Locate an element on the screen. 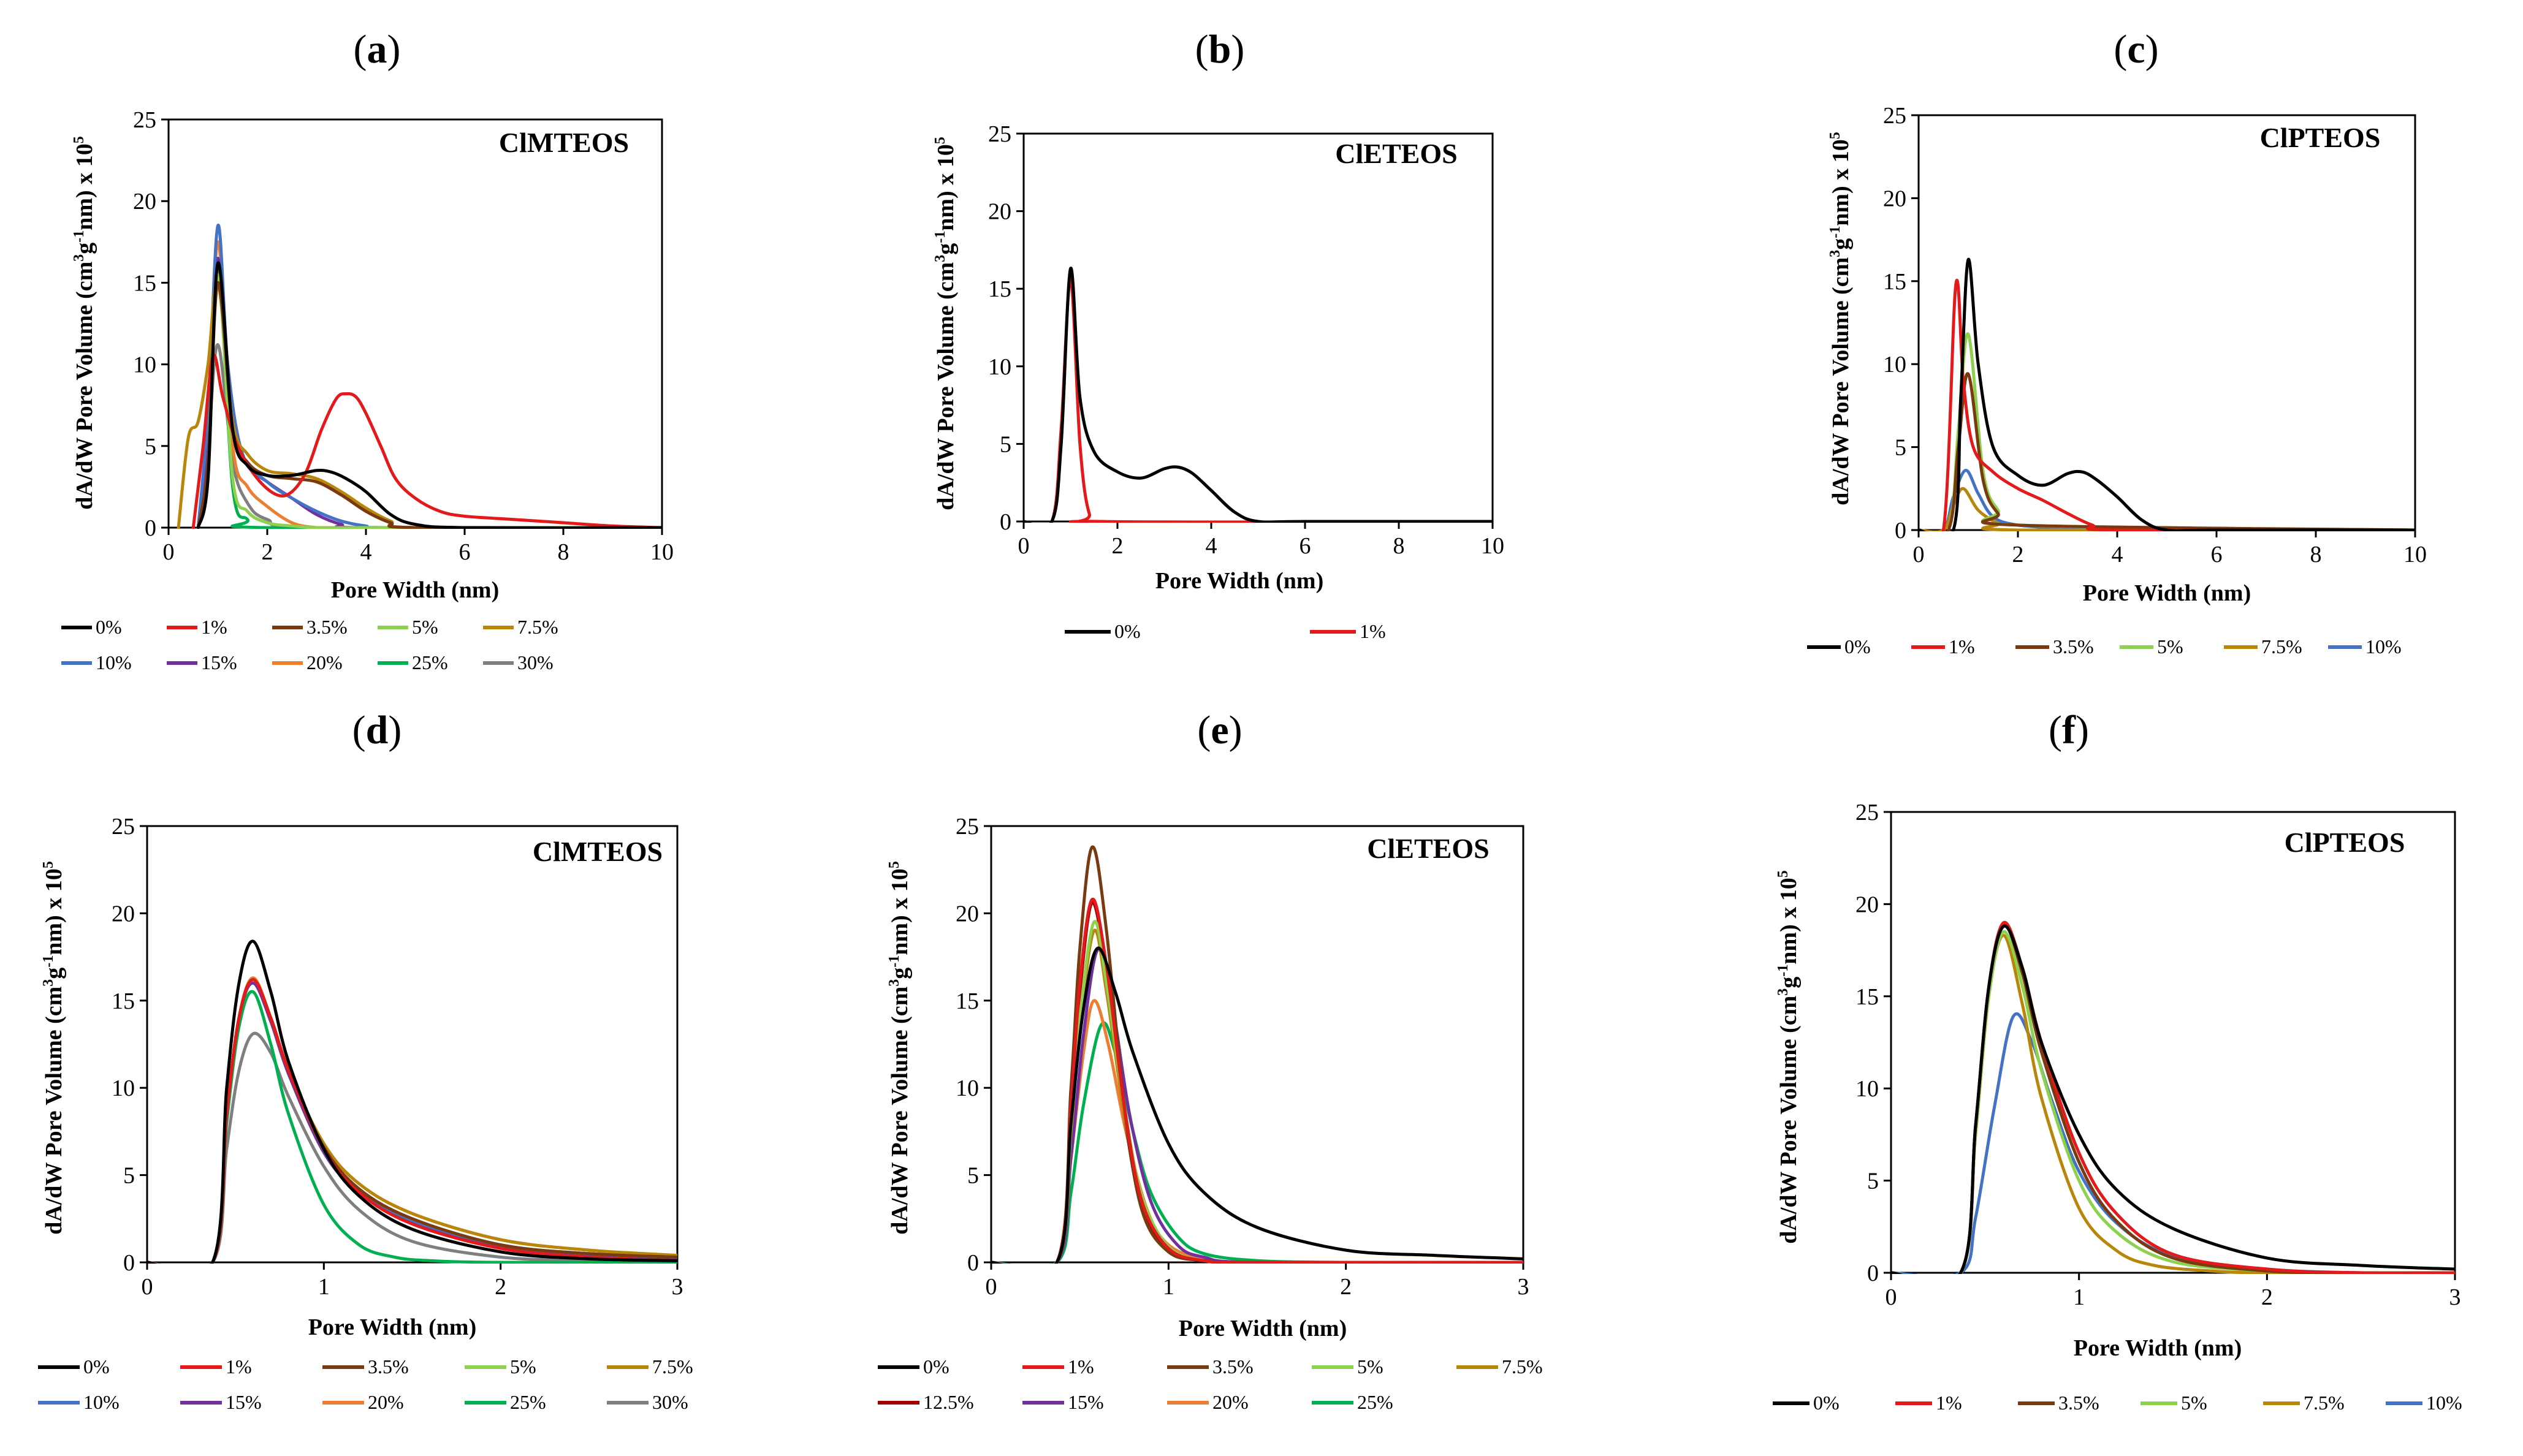  panel-letter-c-char: c is located at coordinates (2136, 49).